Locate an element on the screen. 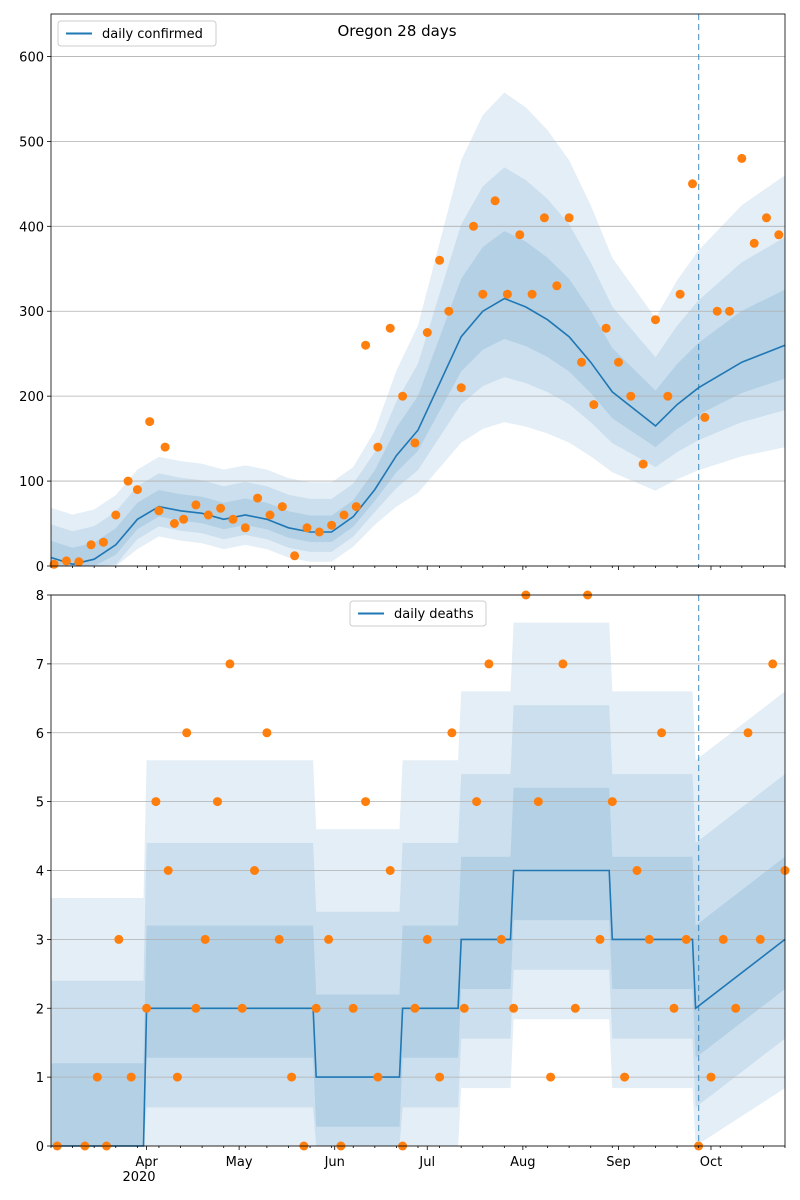 The image size is (800, 1200). confirmed-x-ticks is located at coordinates (418, 568).